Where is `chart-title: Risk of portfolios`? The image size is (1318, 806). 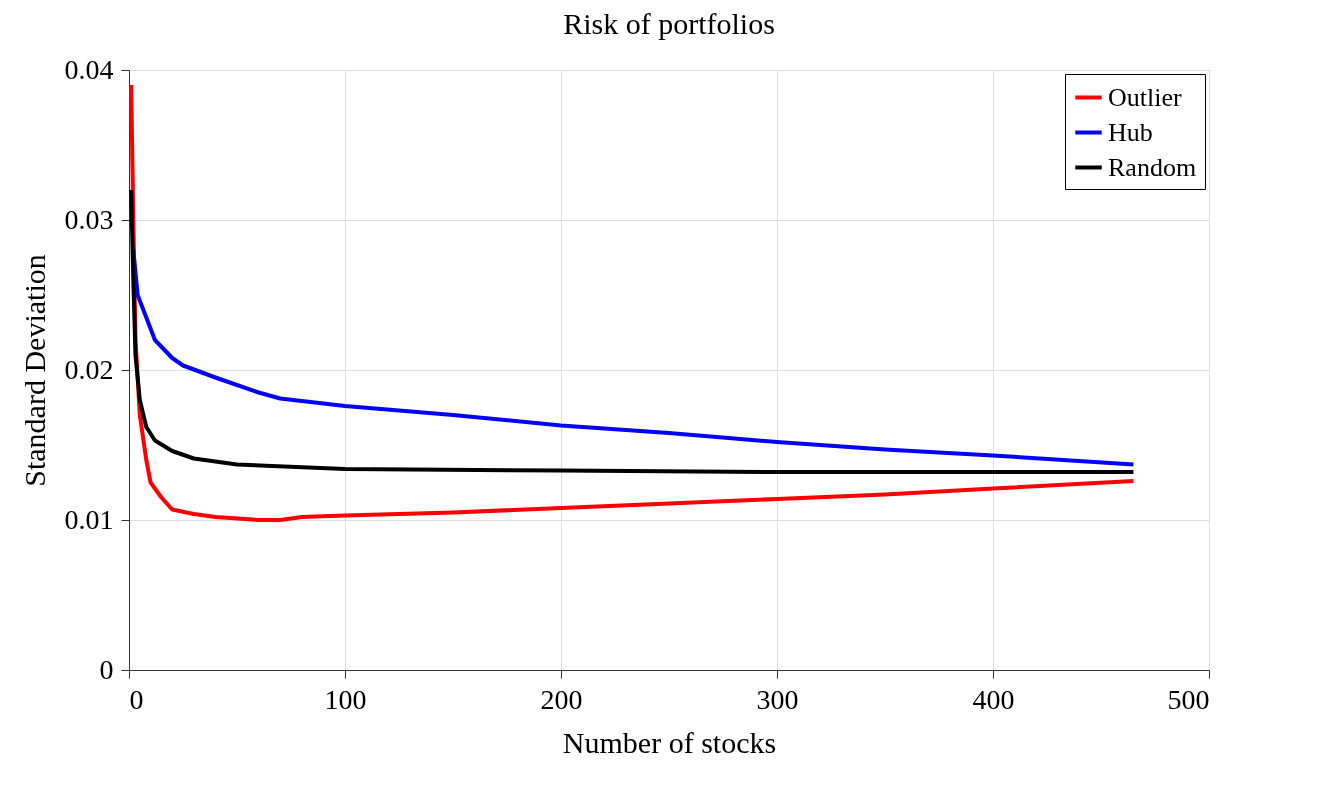
chart-title: Risk of portfolios is located at coordinates (669, 23).